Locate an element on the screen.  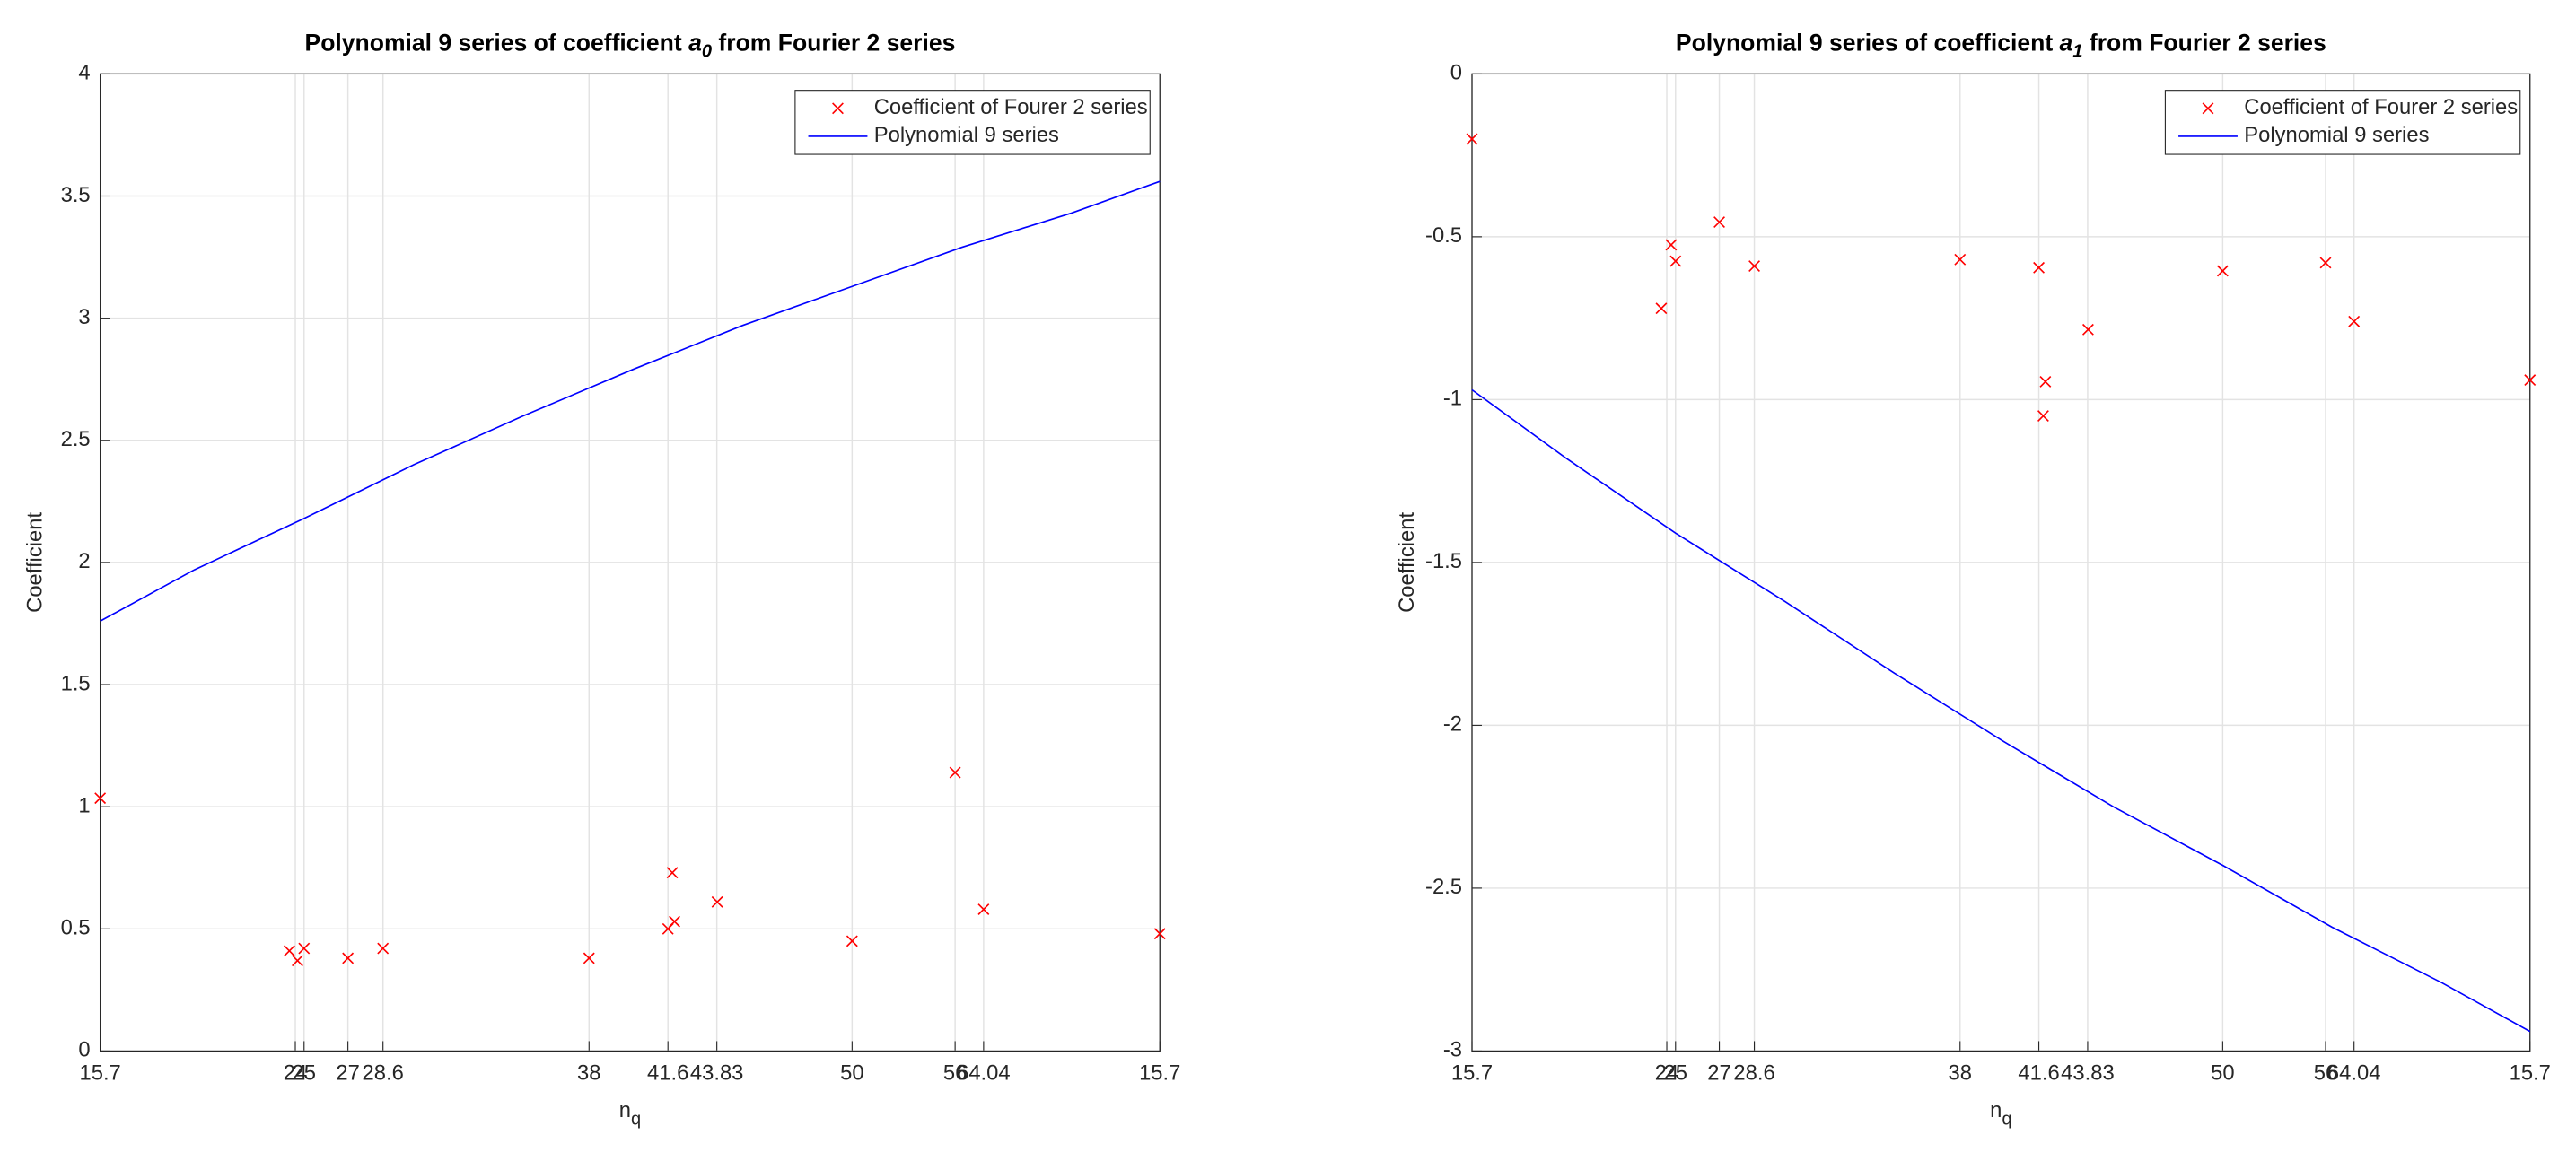
title-subscript: 1 is located at coordinates (2077, 52).